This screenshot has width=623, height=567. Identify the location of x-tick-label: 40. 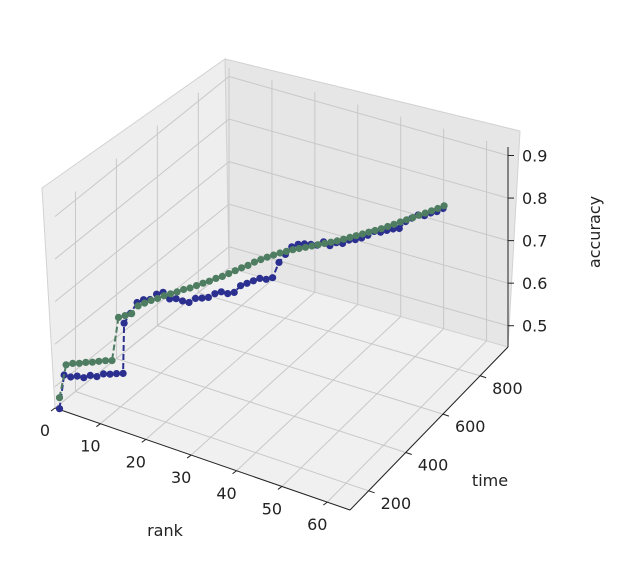
(226, 493).